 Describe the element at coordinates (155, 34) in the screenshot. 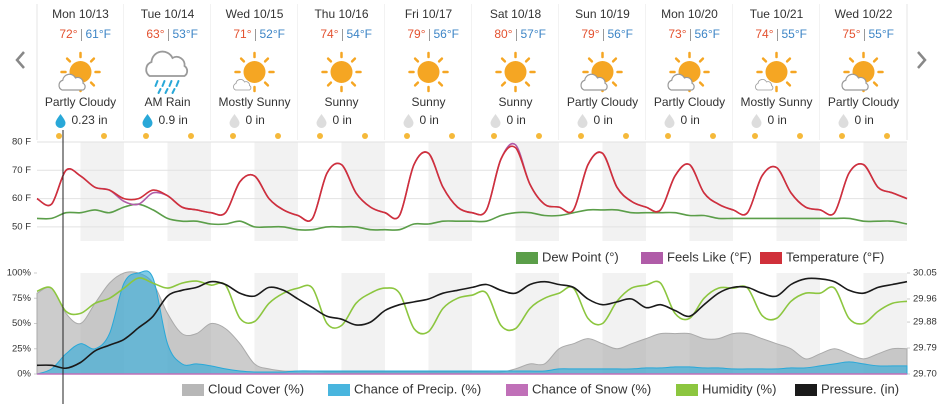

I see `high-temp: 63°` at that location.